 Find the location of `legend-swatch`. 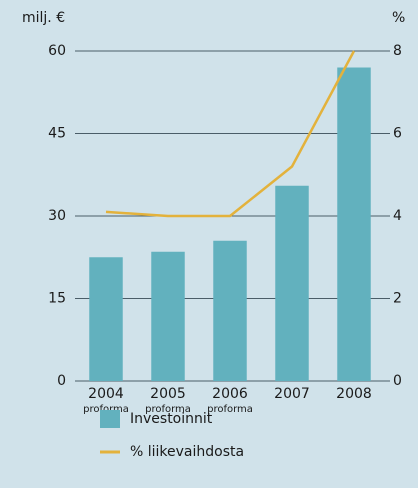

legend-swatch is located at coordinates (110, 419).